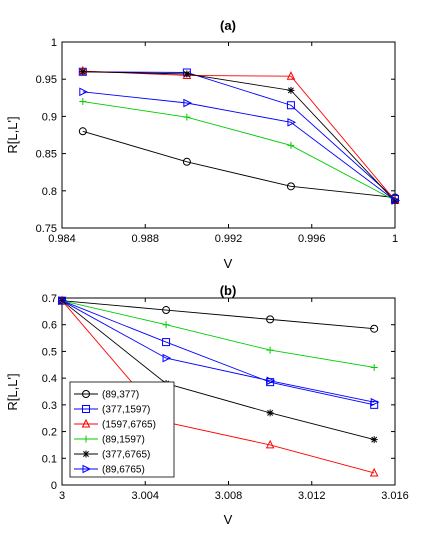 Image resolution: width=436 pixels, height=545 pixels. Describe the element at coordinates (228, 25) in the screenshot. I see `panel-a-title: (a)` at that location.